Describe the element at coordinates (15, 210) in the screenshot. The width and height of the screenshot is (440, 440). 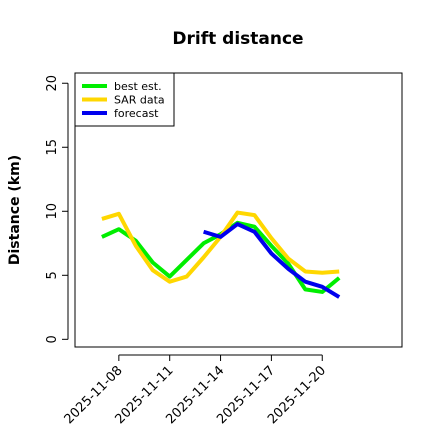
I see `y-axis-label: Distance (km)` at that location.